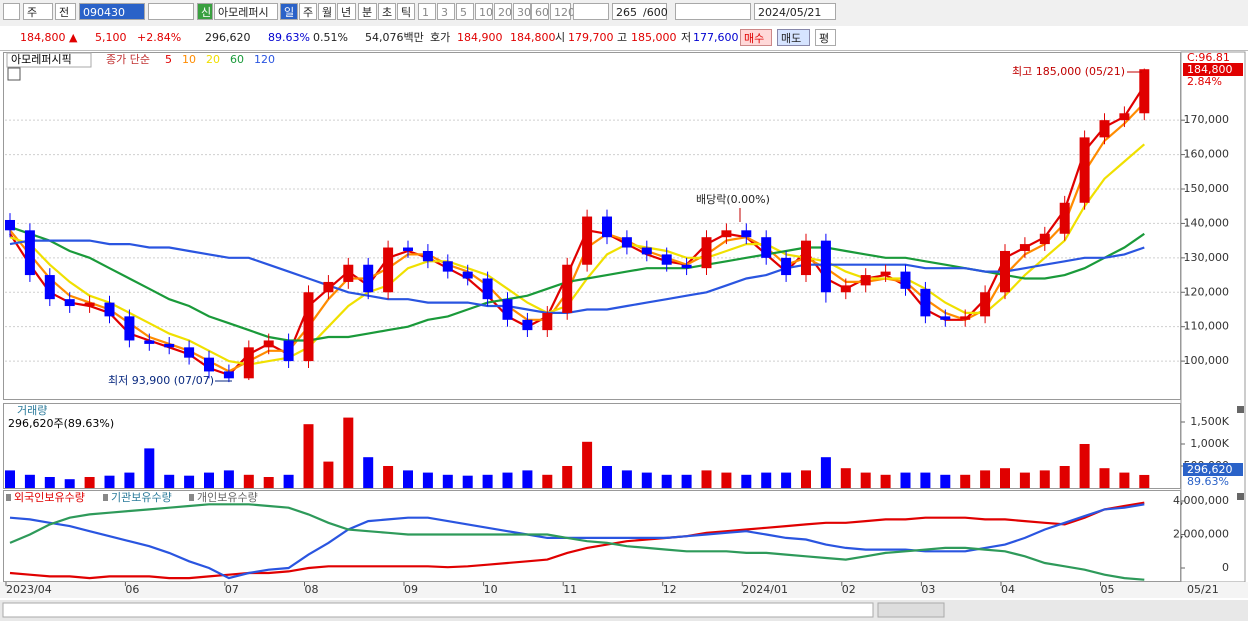 The height and width of the screenshot is (621, 1248). I want to click on x-tick-label: 06, so click(132, 589).